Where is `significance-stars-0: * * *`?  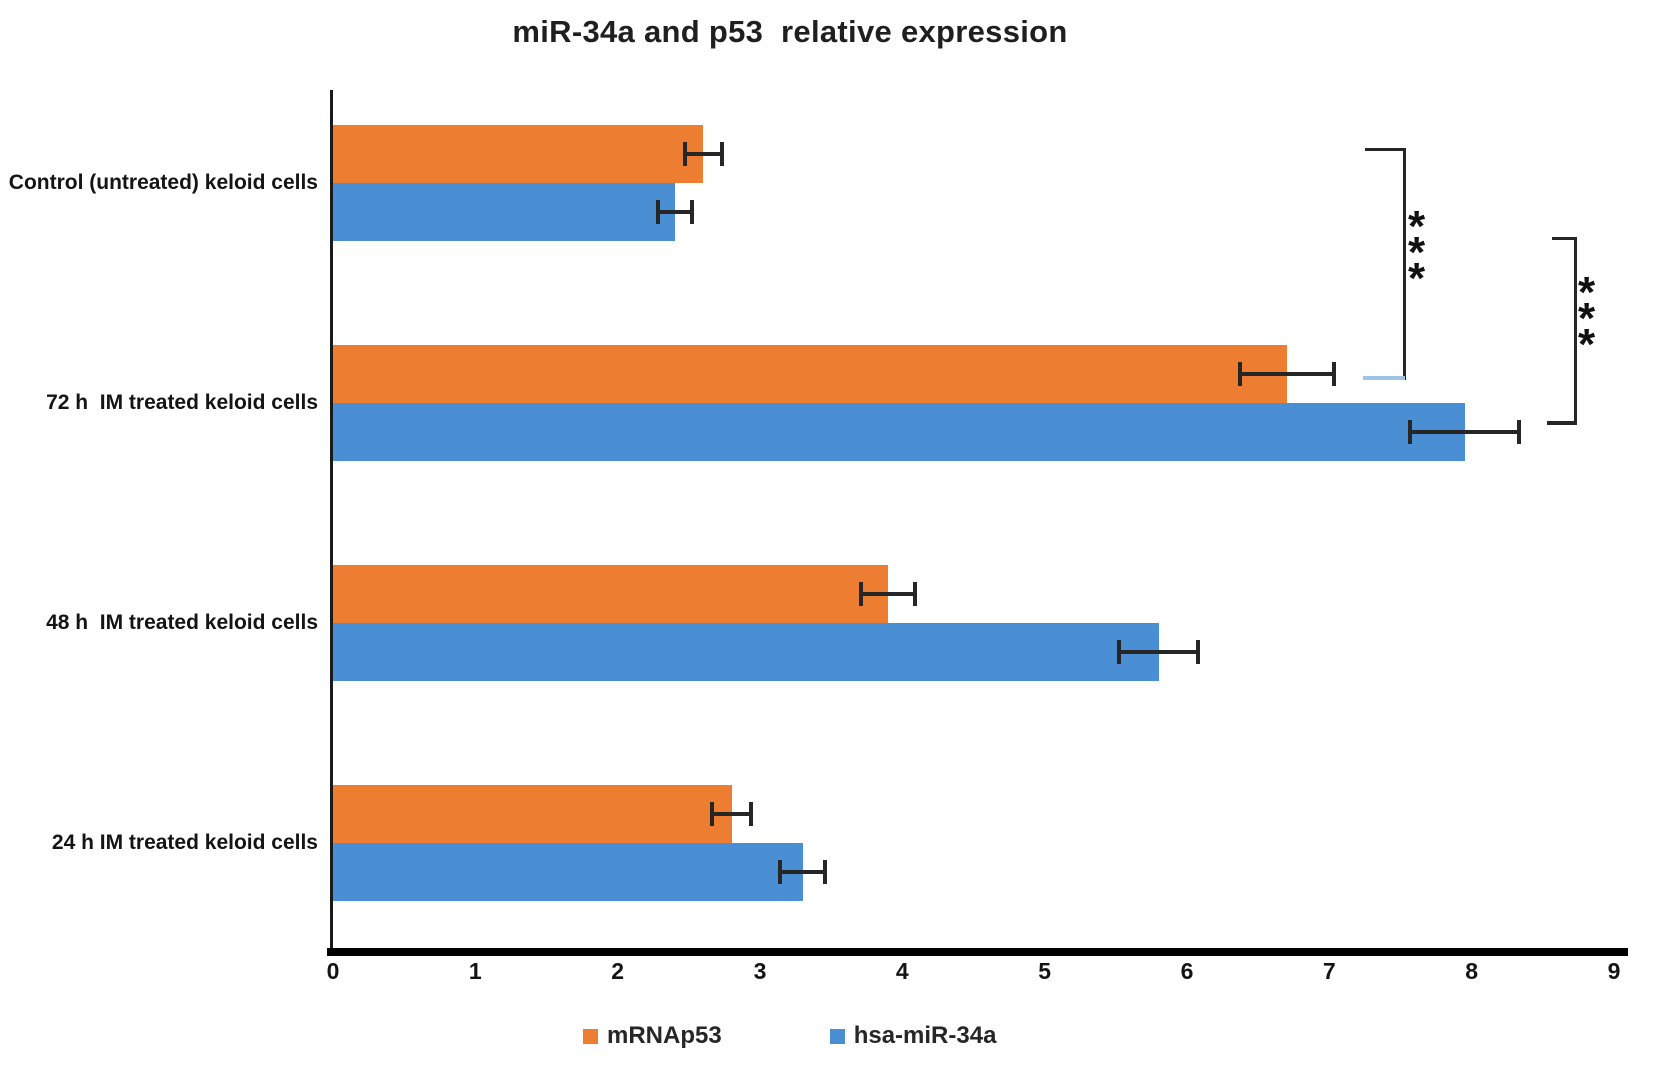 significance-stars-0: * * * is located at coordinates (1417, 252).